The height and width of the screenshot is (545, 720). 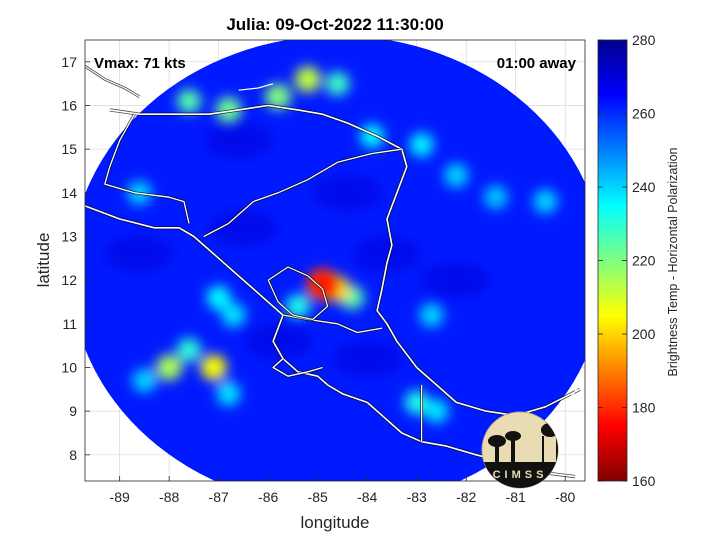 I want to click on colorbar-tick-label: 240, so click(x=644, y=187).